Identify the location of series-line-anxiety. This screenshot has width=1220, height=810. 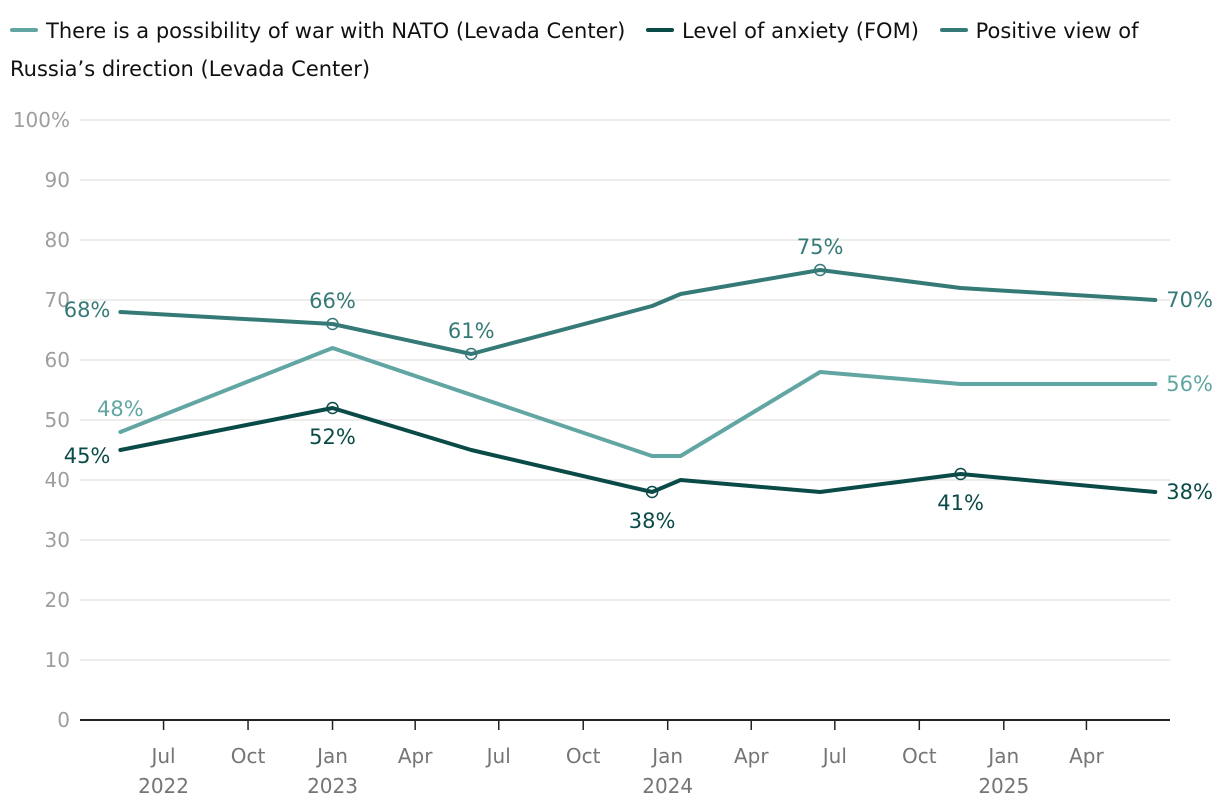
(638, 450).